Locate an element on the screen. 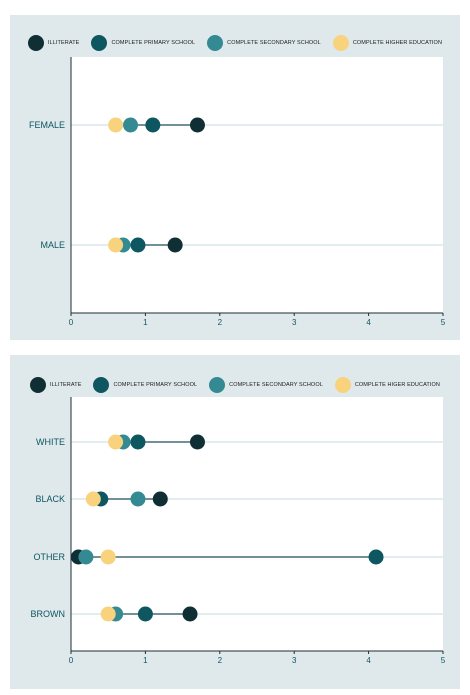 This screenshot has width=470, height=695. legend-label: COMPLETE HIGER EDUCATION is located at coordinates (397, 385).